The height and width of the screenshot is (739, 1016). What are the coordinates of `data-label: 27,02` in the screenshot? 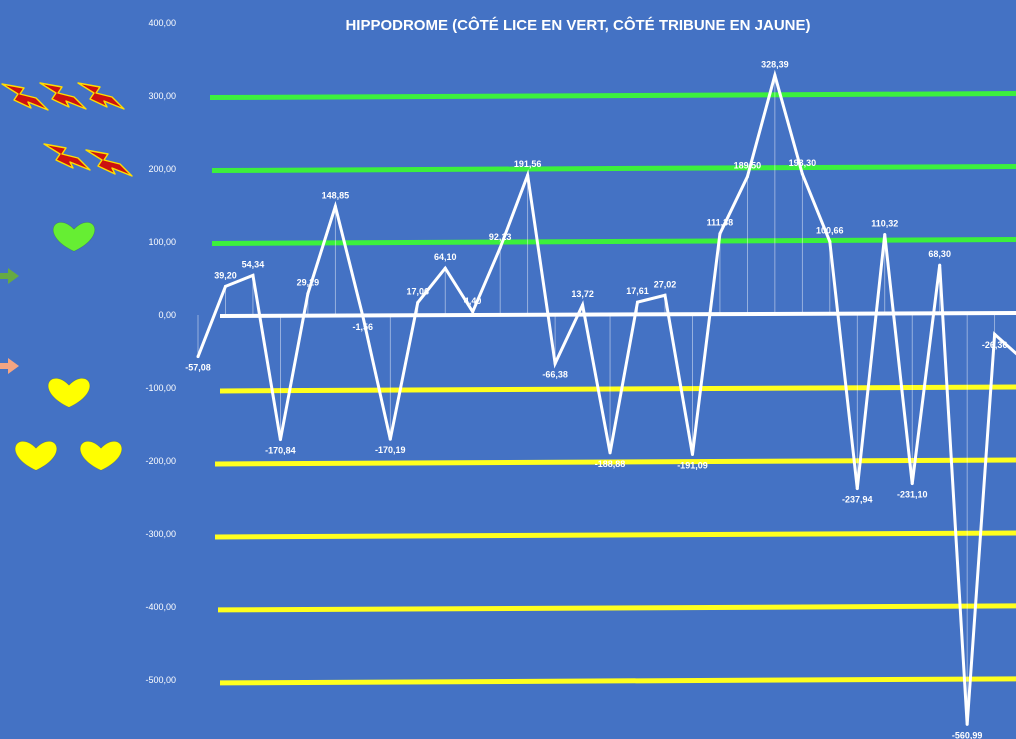 It's located at (665, 284).